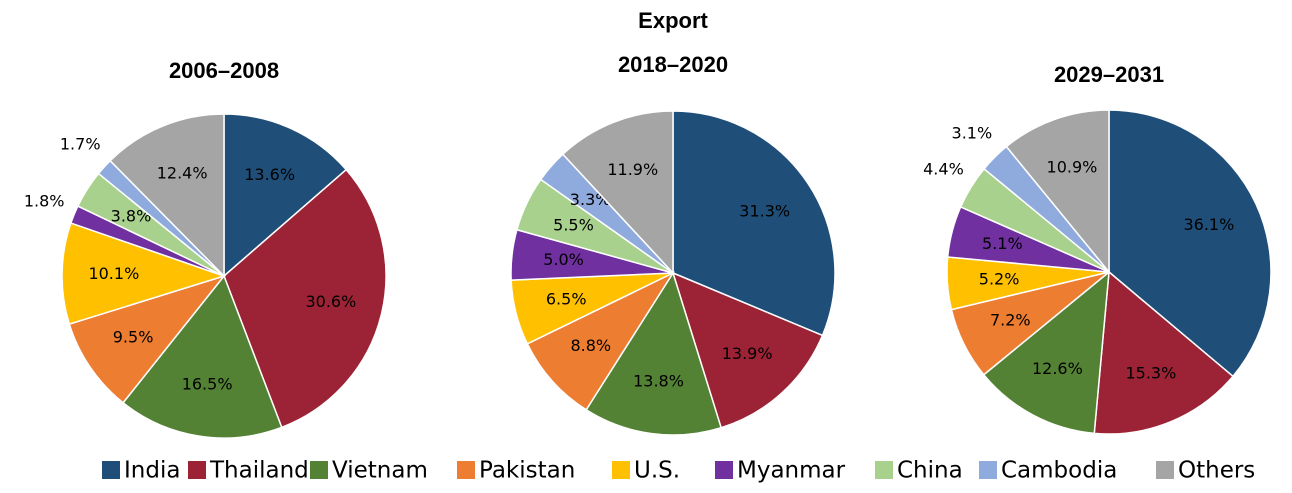  Describe the element at coordinates (182, 173) in the screenshot. I see `value-label: 12.4%` at that location.